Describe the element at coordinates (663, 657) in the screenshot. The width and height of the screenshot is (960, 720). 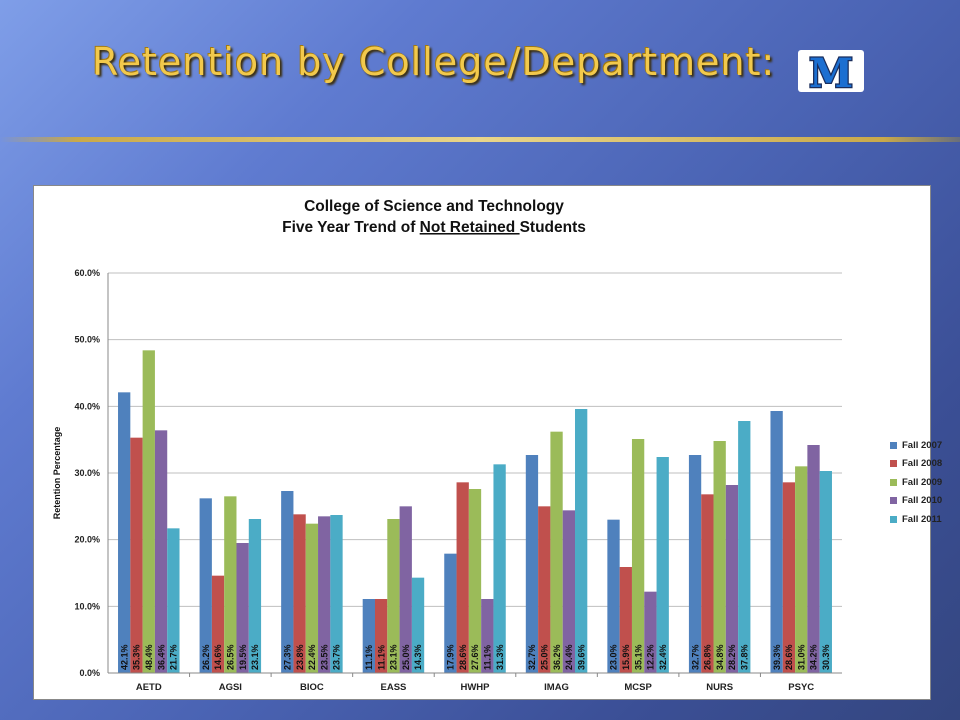
I see `bar-data-label: 32.4%` at that location.